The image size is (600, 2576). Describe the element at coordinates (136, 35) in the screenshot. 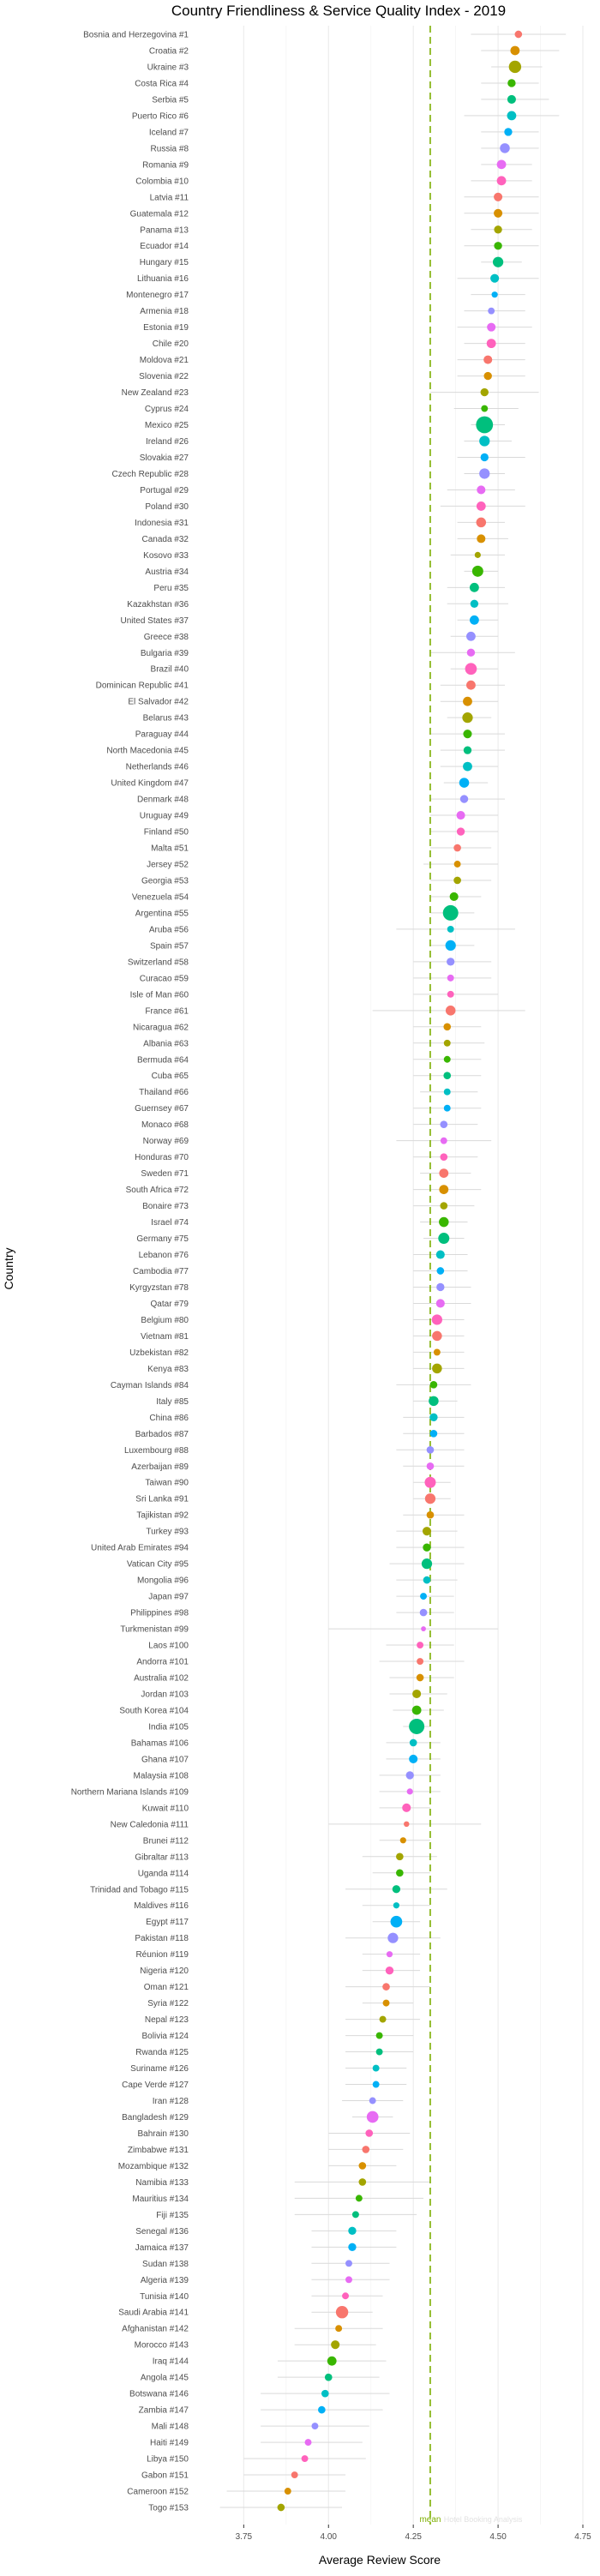

I see `country-label: Bosnia and Herzegovina #1` at that location.